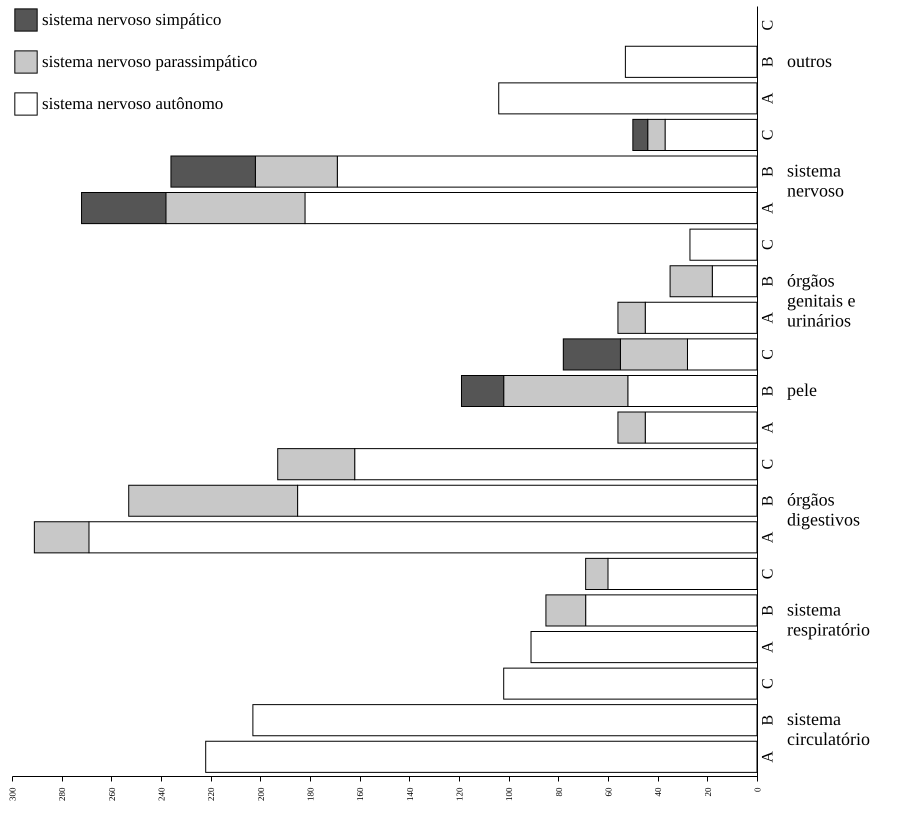 This screenshot has height=829, width=916. I want to click on x-tick-label: 300, so click(13, 794).